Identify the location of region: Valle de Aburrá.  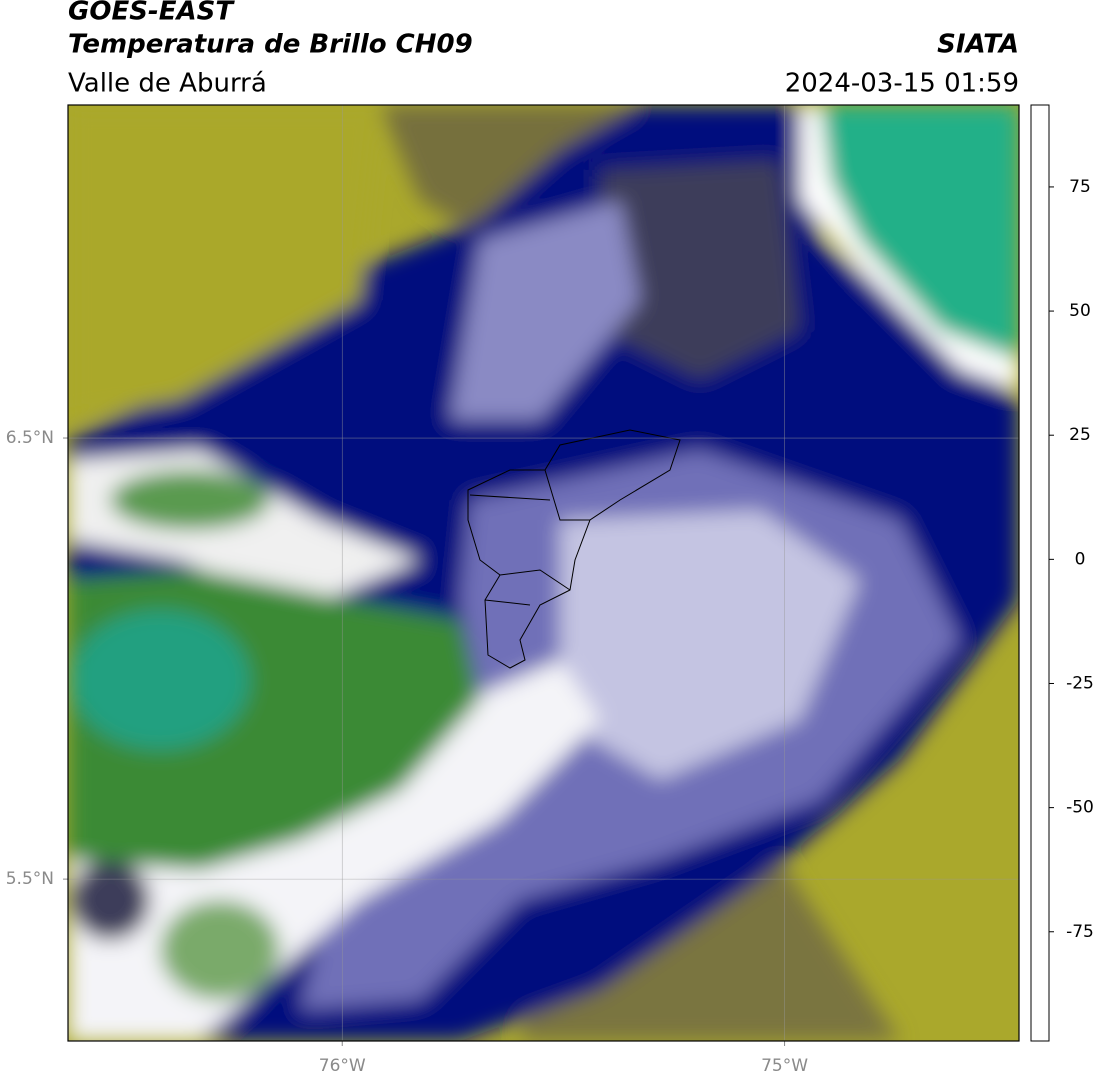
(167, 84).